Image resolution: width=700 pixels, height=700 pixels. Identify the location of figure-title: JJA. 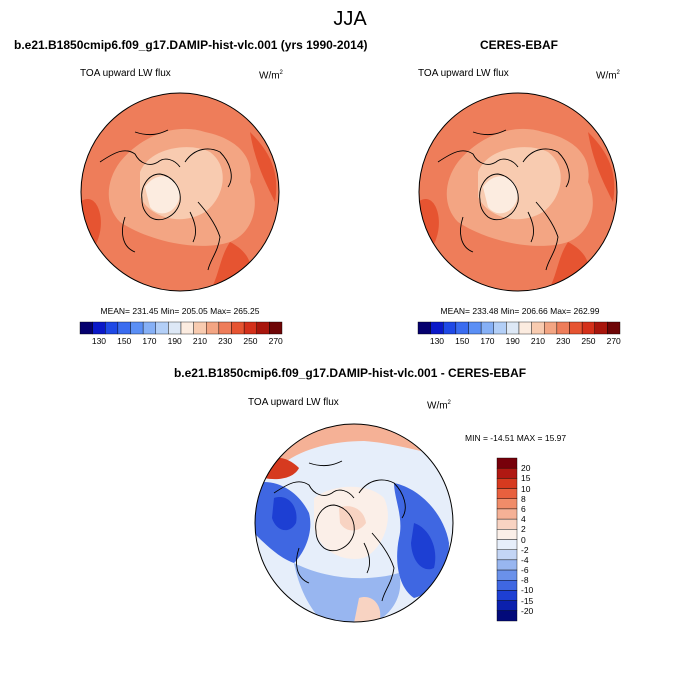
(350, 19).